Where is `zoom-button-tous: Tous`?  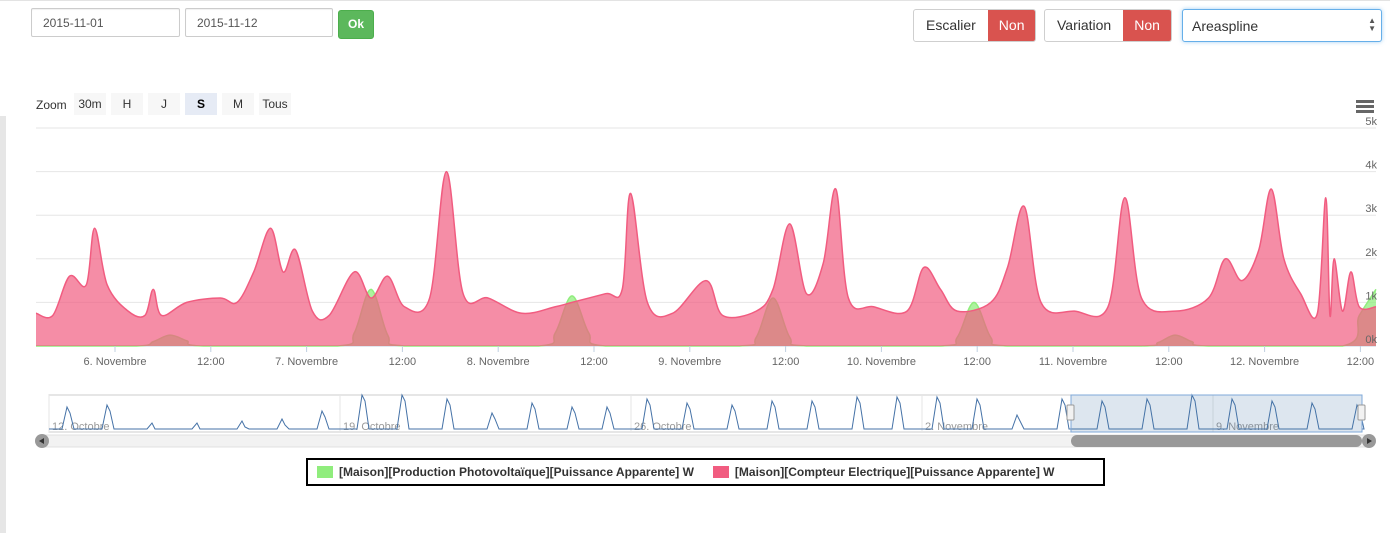 zoom-button-tous: Tous is located at coordinates (275, 104).